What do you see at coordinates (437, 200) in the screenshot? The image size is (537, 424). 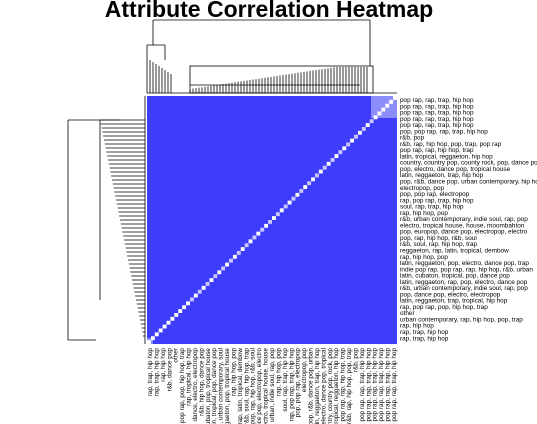 I see `row-label: rap, pop rap, trap, hip hop` at bounding box center [437, 200].